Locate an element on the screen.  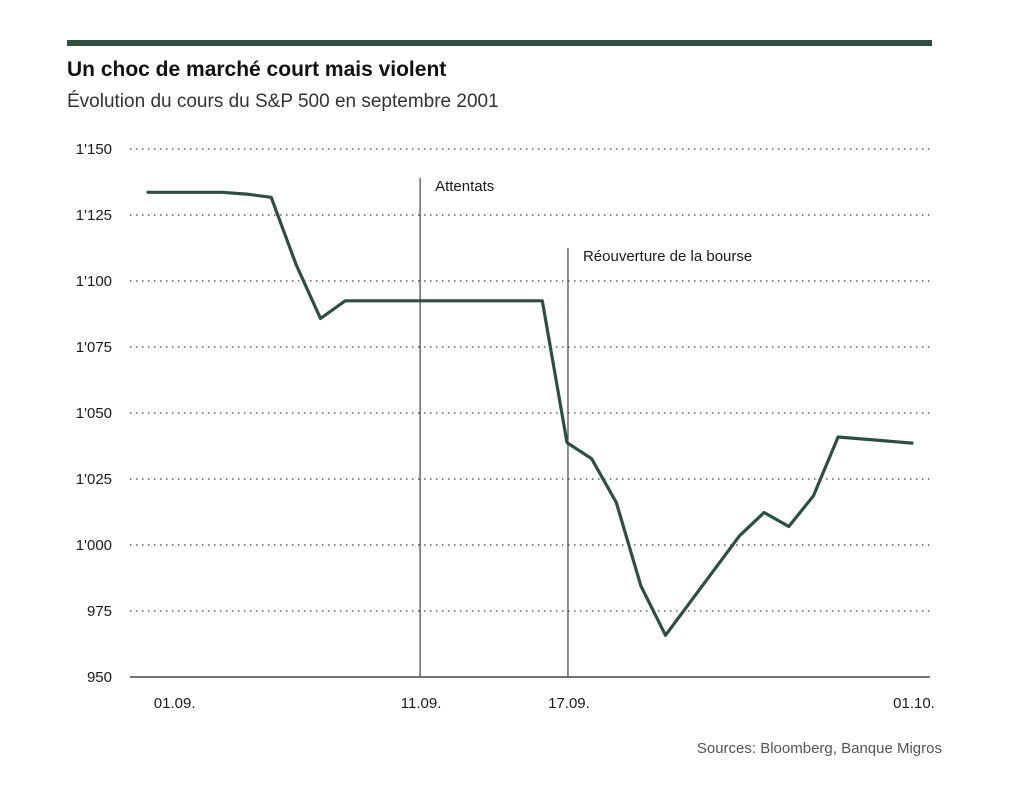
x-tick-label: 17.09. is located at coordinates (569, 703).